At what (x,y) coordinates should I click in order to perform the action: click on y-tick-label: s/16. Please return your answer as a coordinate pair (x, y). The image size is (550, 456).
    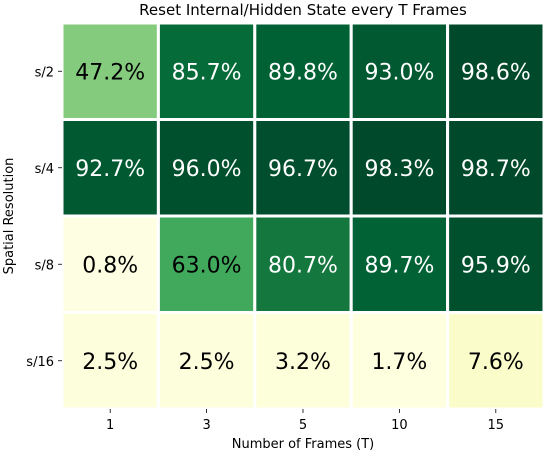
    Looking at the image, I should click on (40, 362).